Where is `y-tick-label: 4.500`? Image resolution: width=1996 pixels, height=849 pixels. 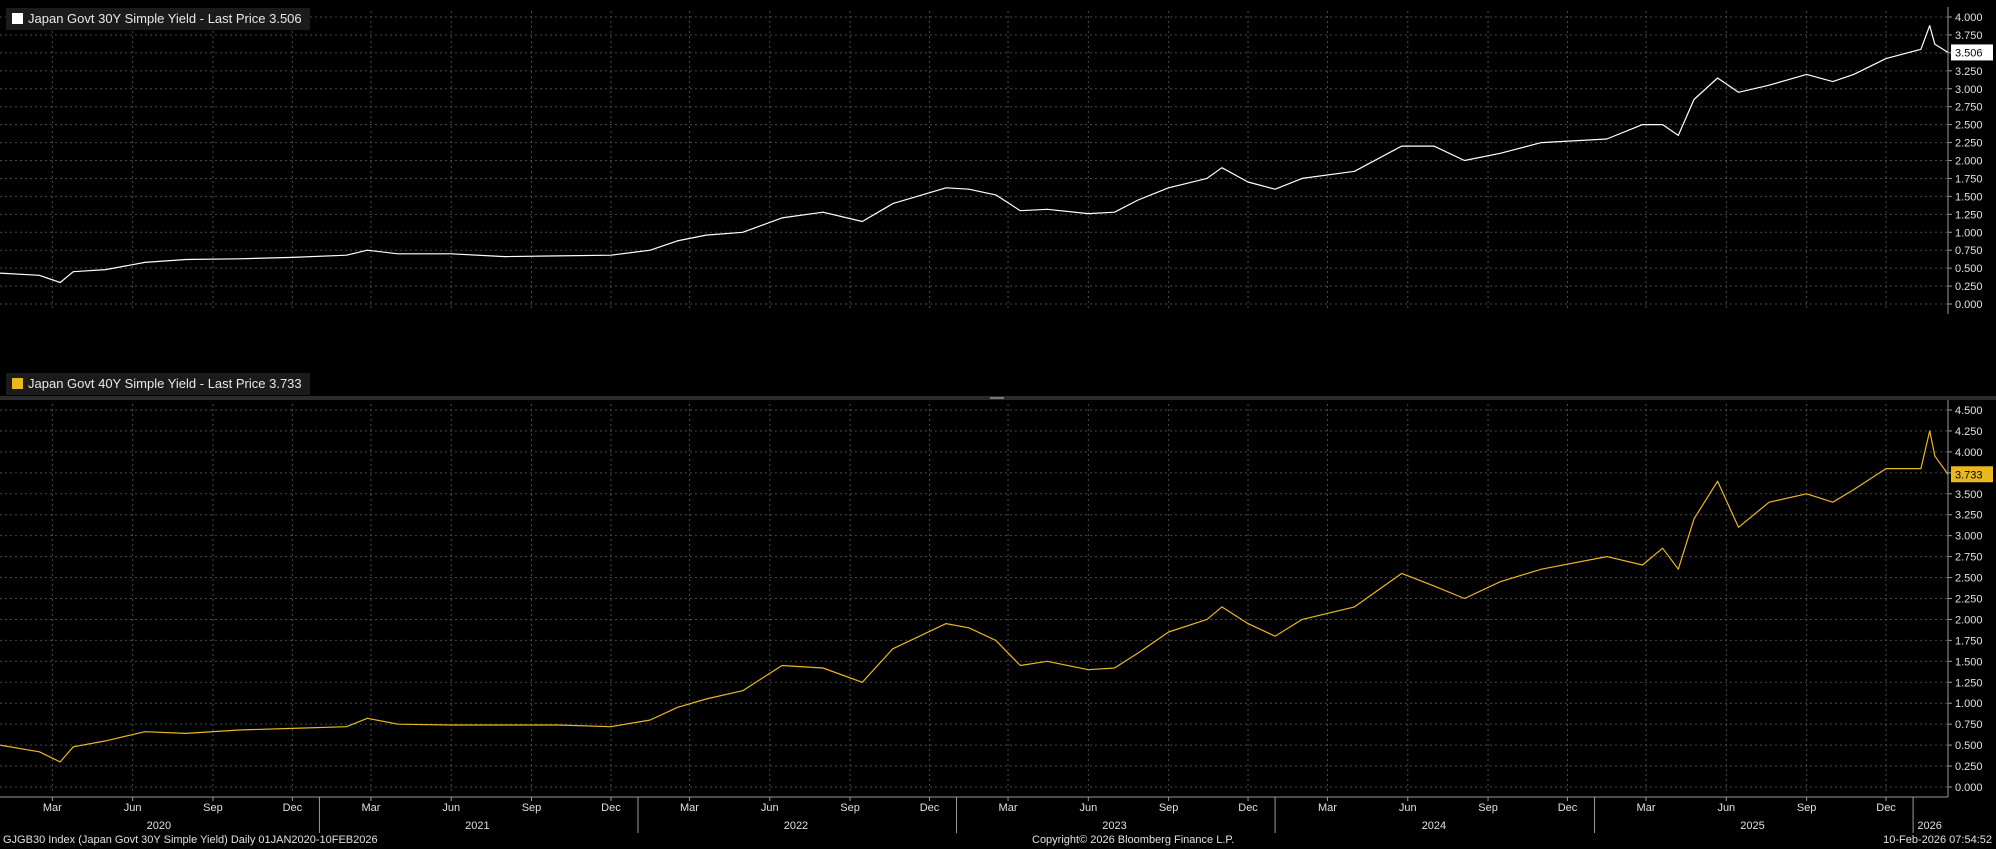
y-tick-label: 4.500 is located at coordinates (1969, 411).